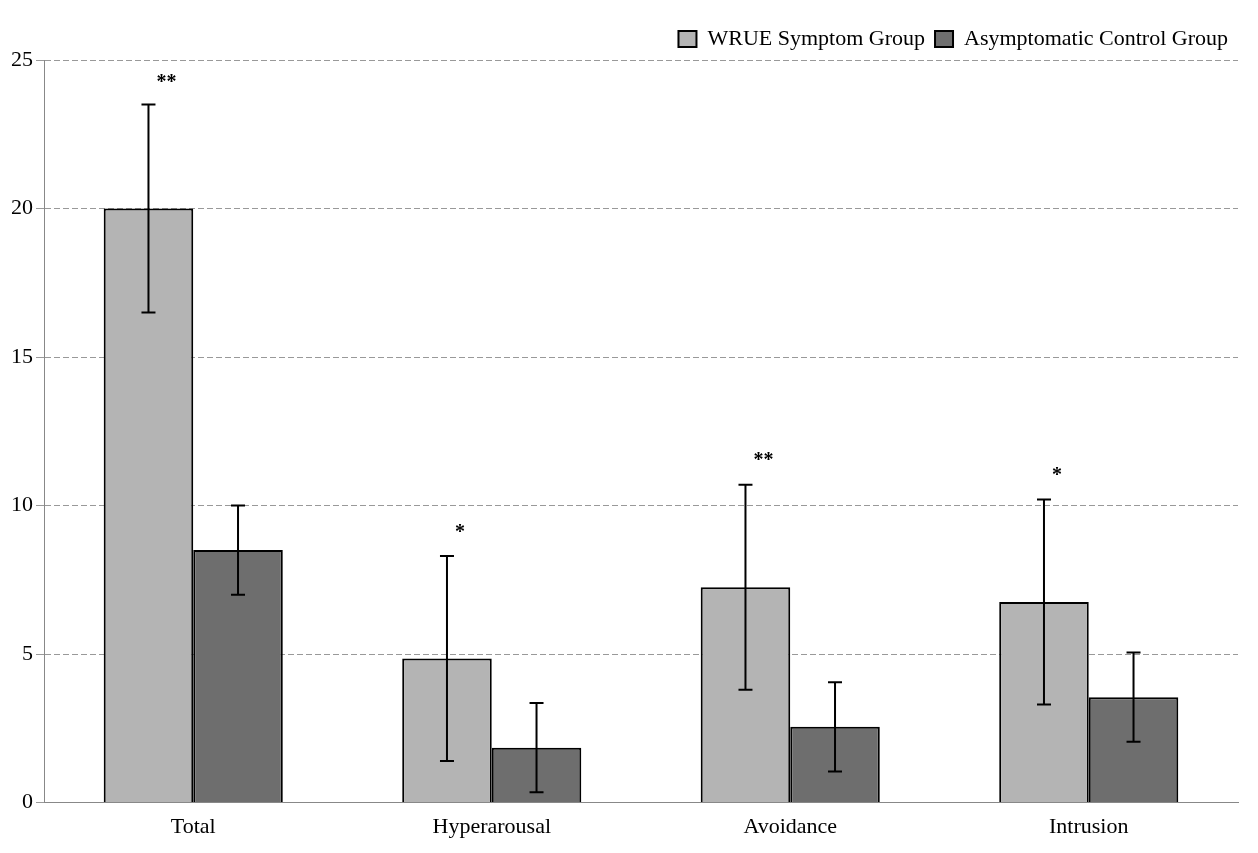  What do you see at coordinates (193, 825) in the screenshot?
I see `x-tick-label: Total` at bounding box center [193, 825].